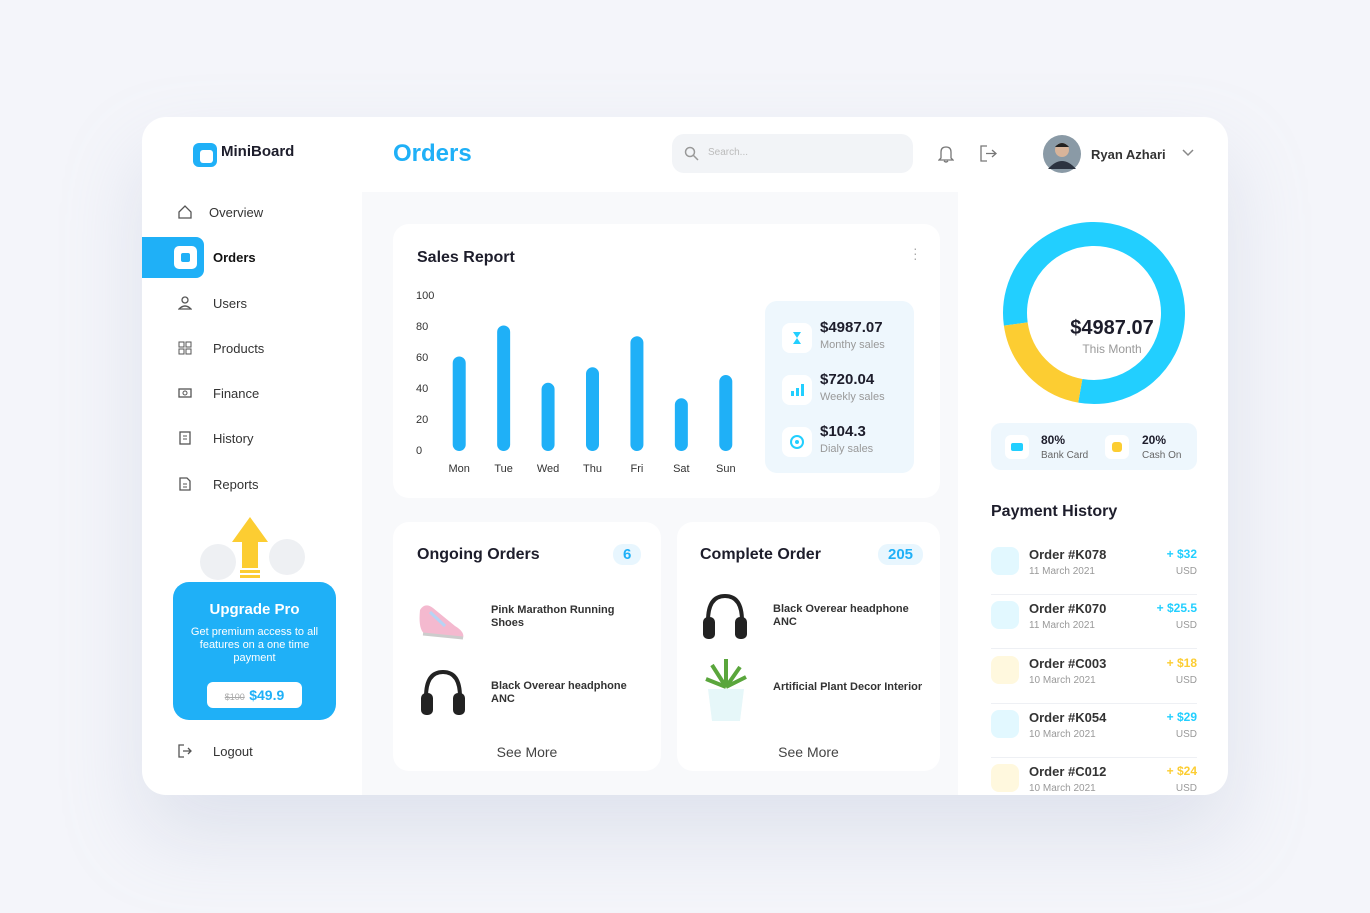  I want to click on payment-row: Order #K078 11 March 2021 + $32 USD, so click(1094, 568).